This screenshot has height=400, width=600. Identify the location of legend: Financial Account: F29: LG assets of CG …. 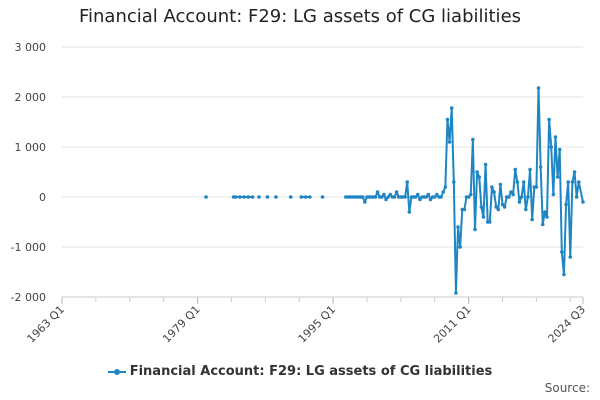
(300, 371).